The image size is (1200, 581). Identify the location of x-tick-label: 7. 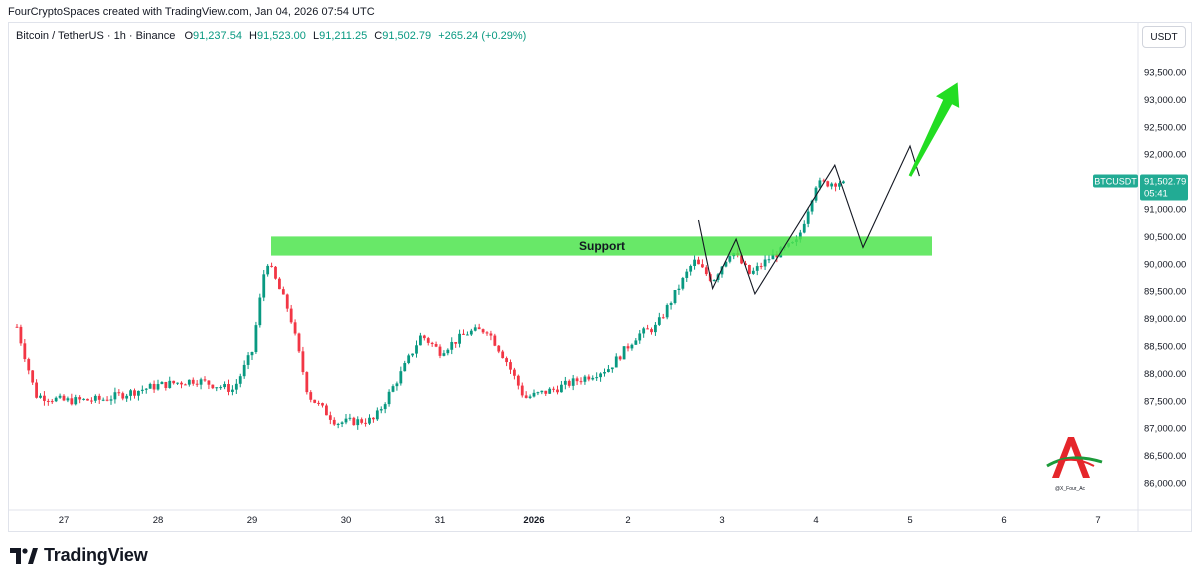
(1097, 520).